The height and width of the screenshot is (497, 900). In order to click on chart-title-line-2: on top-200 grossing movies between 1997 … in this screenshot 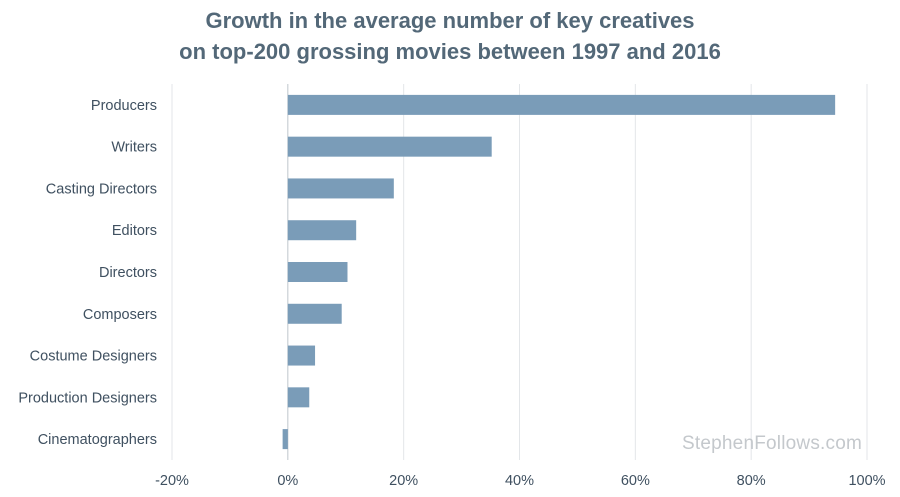, I will do `click(450, 51)`.